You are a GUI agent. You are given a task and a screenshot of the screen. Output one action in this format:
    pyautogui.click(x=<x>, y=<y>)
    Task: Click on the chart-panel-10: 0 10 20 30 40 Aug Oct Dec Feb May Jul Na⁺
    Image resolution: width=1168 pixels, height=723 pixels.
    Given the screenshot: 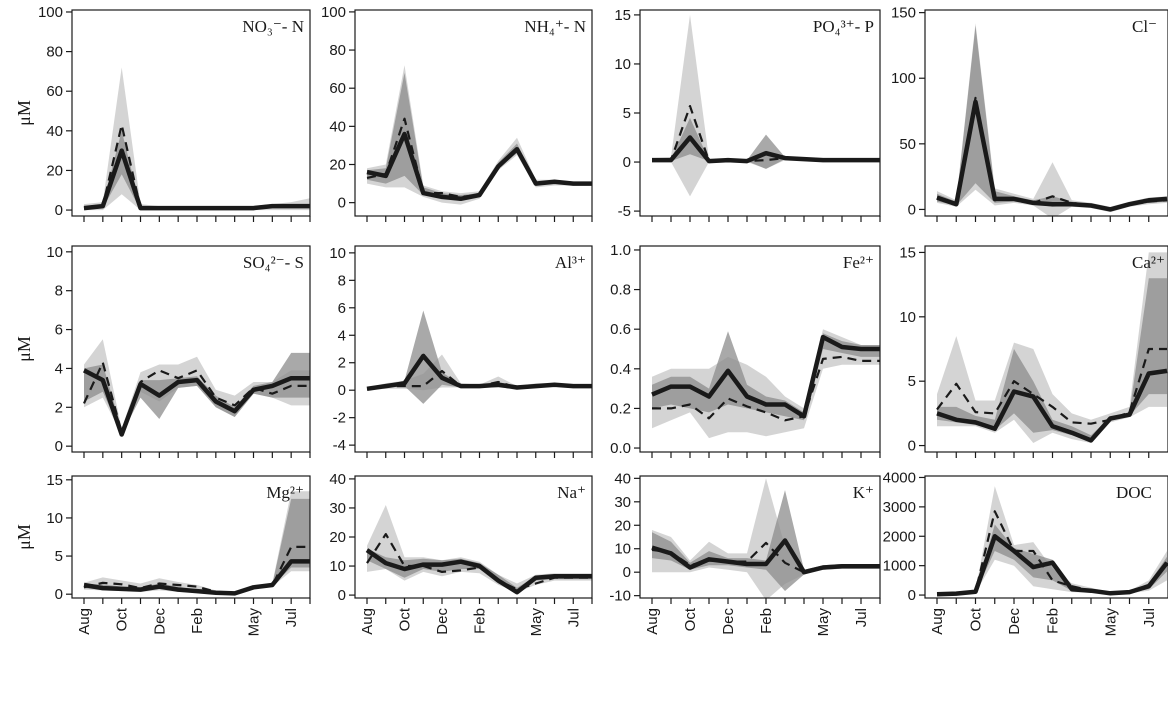 What is the action you would take?
    pyautogui.click(x=461, y=554)
    